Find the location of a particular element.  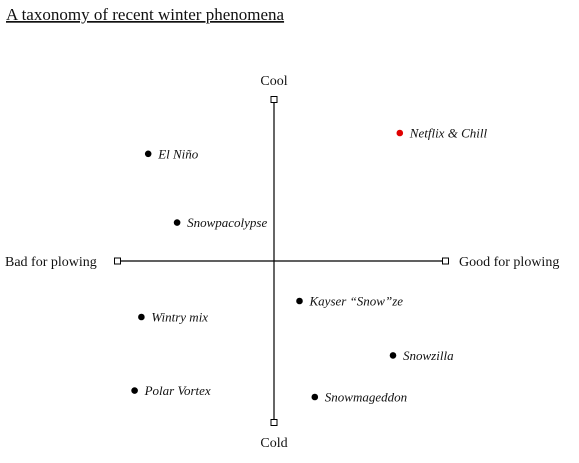

highlighted-point is located at coordinates (400, 133).